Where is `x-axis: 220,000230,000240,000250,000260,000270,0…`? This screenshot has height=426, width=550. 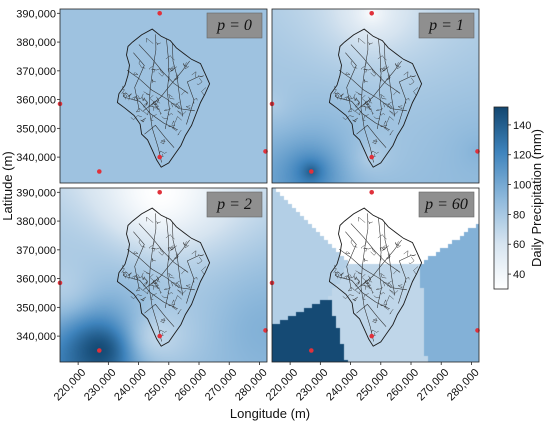
x-axis: 220,000230,000240,000250,000260,000270,0… is located at coordinates (267, 382).